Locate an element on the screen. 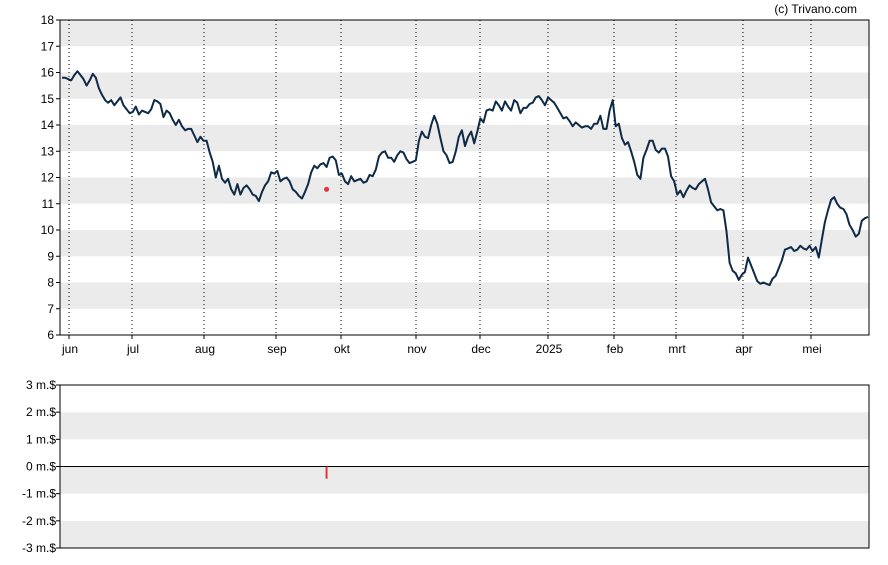  trade-markers is located at coordinates (327, 189).